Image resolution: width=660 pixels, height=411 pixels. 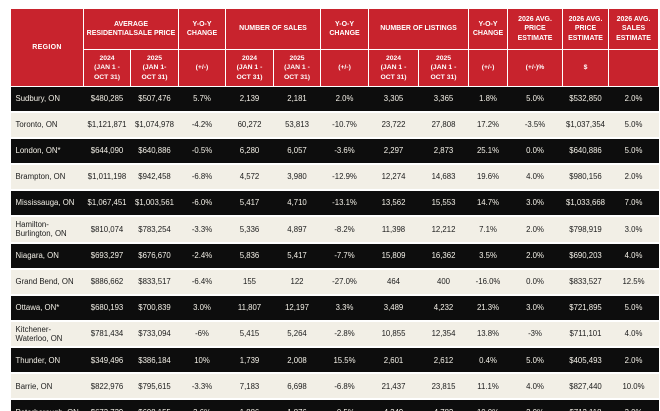 I want to click on data-cell: 25.1%, so click(x=488, y=151).